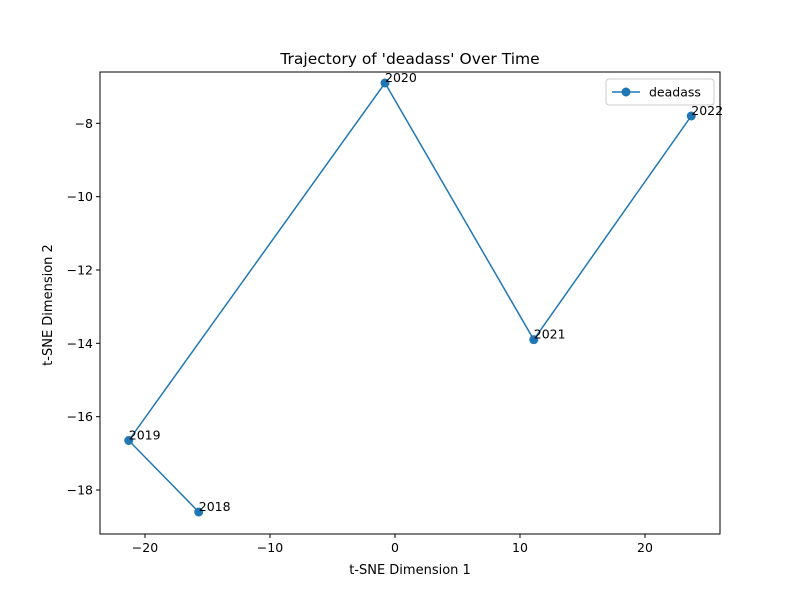 Image resolution: width=800 pixels, height=600 pixels. What do you see at coordinates (129, 440) in the screenshot?
I see `data-point-2019` at bounding box center [129, 440].